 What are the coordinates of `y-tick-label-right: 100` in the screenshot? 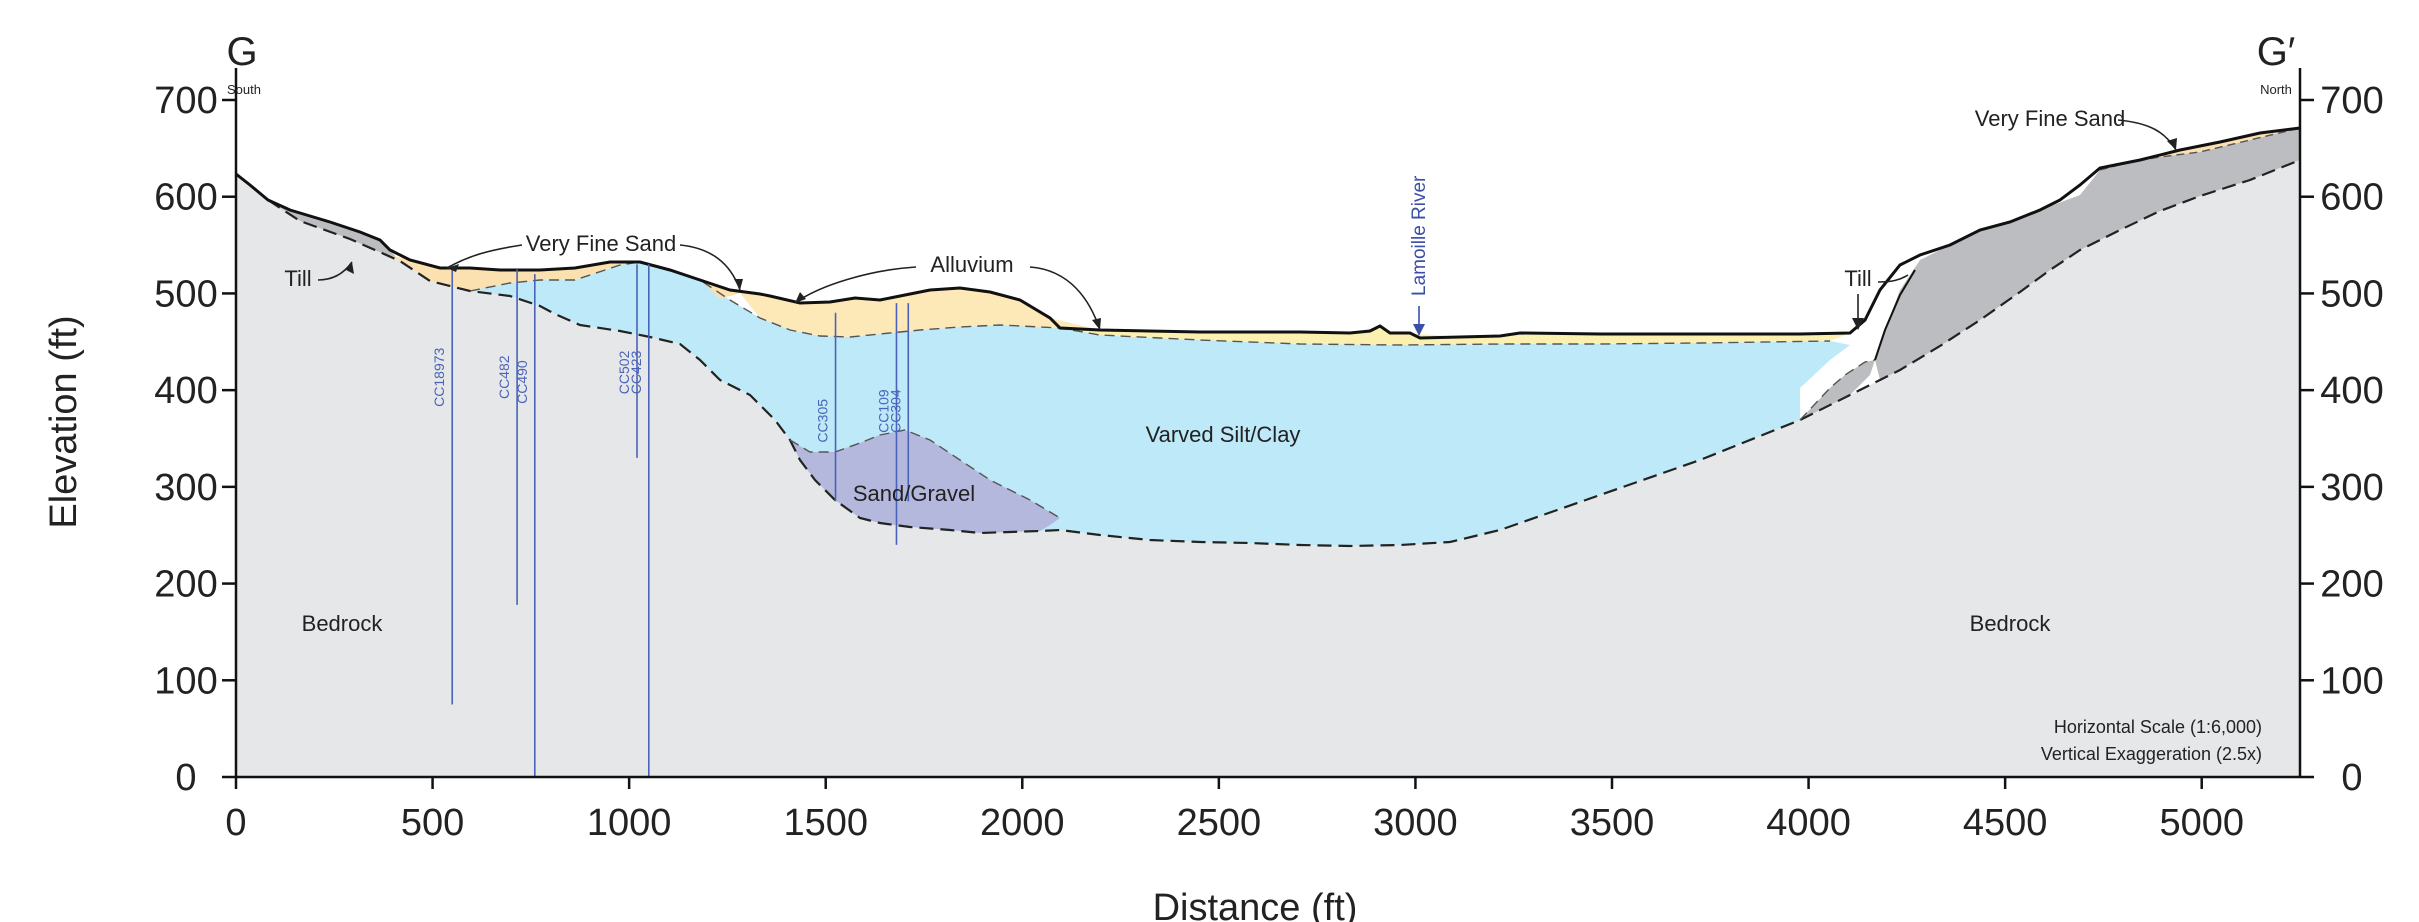 It's located at (2351, 681).